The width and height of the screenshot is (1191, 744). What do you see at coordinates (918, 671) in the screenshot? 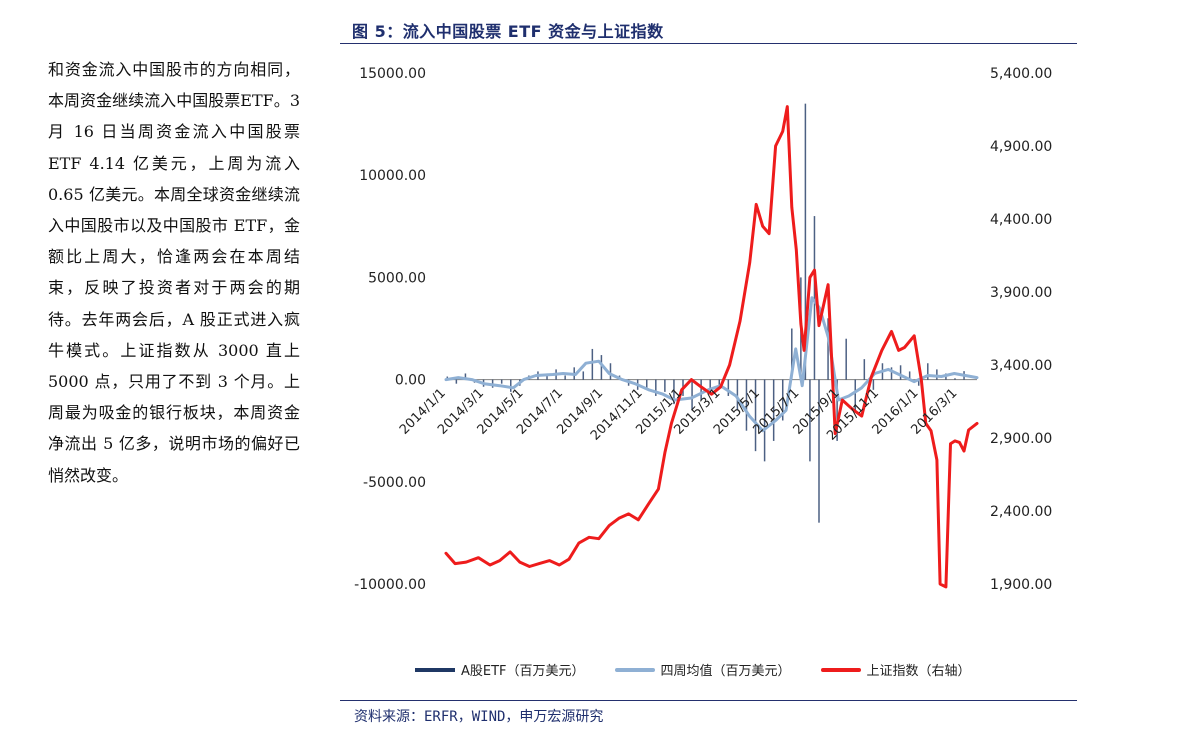
I see `legend-label-index: 上证指数（右轴）` at bounding box center [918, 671].